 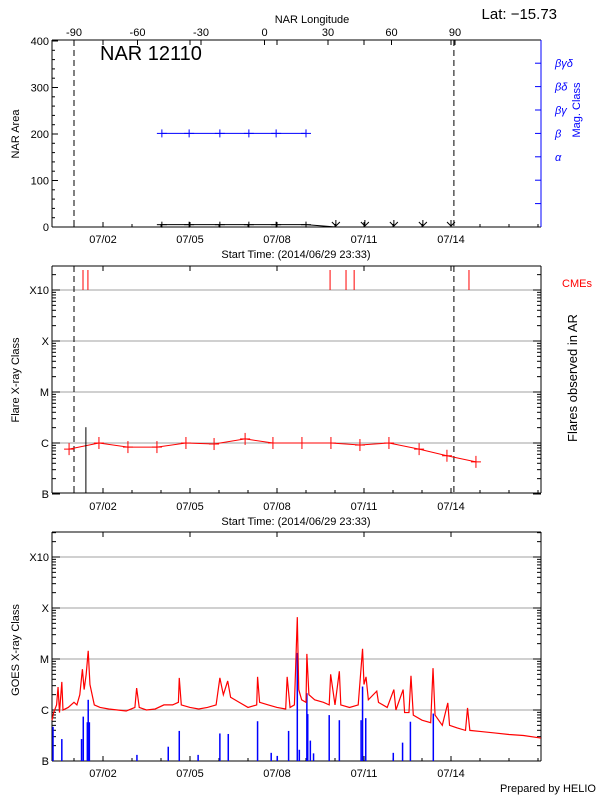 I want to click on flare-panel-xtick-label: 07/05, so click(x=190, y=507).